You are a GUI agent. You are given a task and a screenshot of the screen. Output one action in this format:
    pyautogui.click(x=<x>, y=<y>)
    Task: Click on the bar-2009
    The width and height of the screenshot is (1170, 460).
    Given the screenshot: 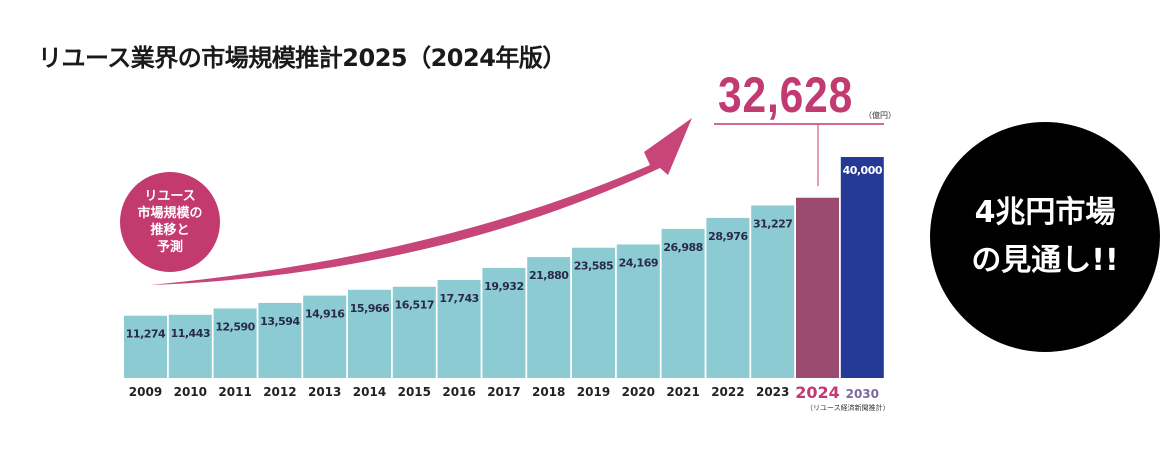 What is the action you would take?
    pyautogui.click(x=145, y=346)
    